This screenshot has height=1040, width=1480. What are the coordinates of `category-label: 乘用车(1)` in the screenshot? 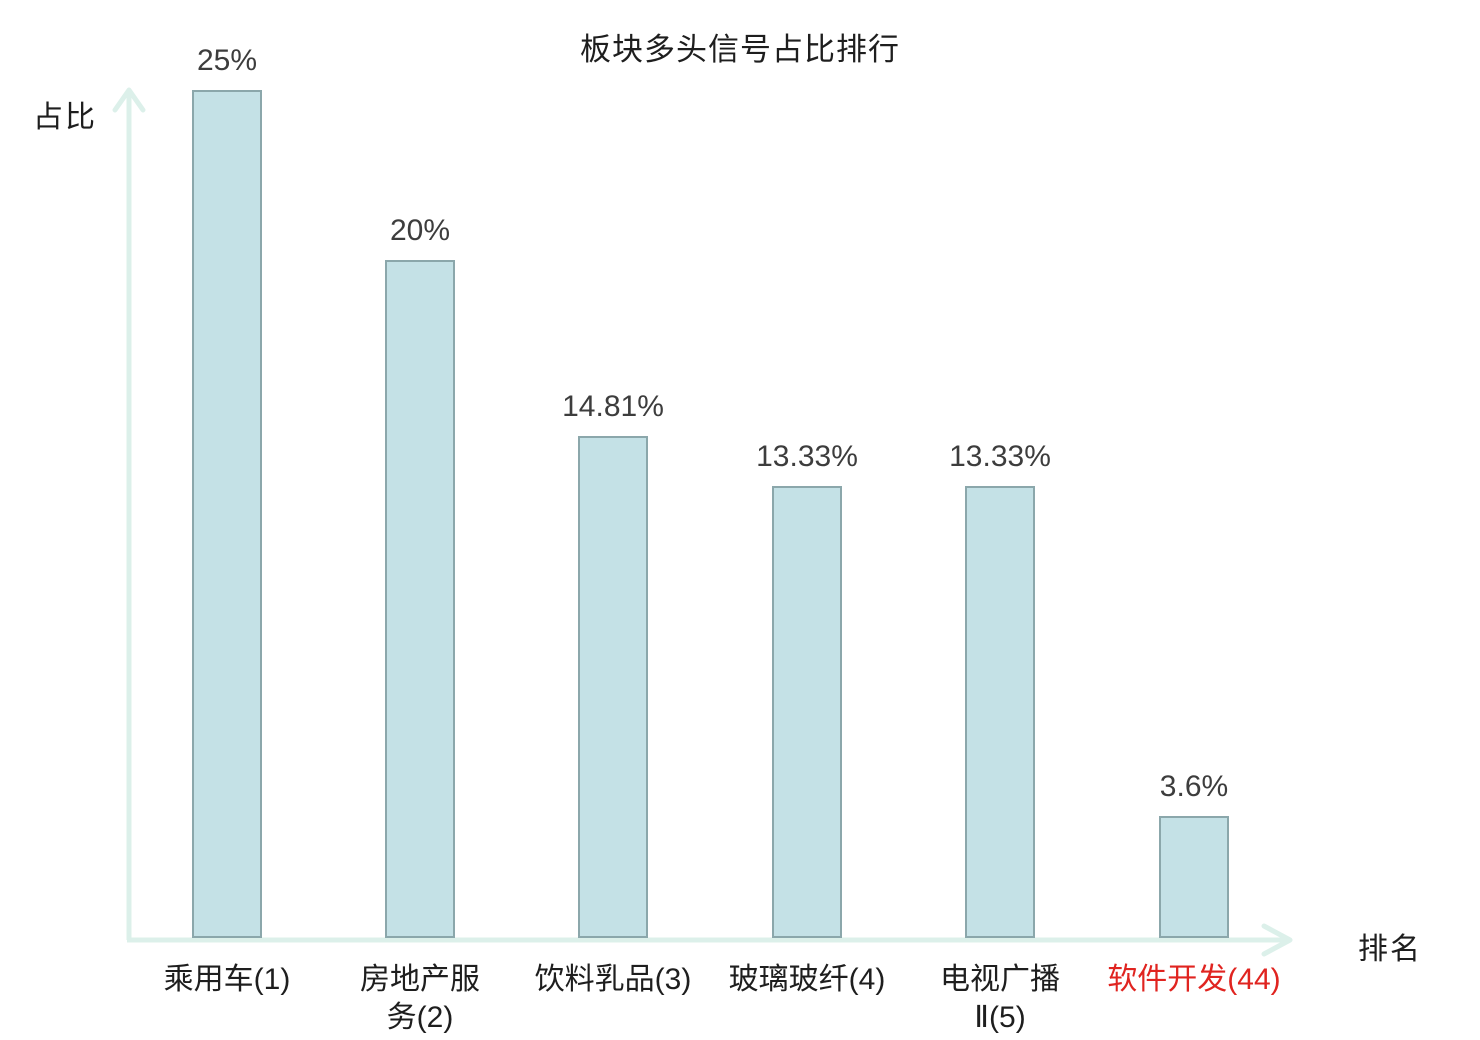 It's located at (227, 980).